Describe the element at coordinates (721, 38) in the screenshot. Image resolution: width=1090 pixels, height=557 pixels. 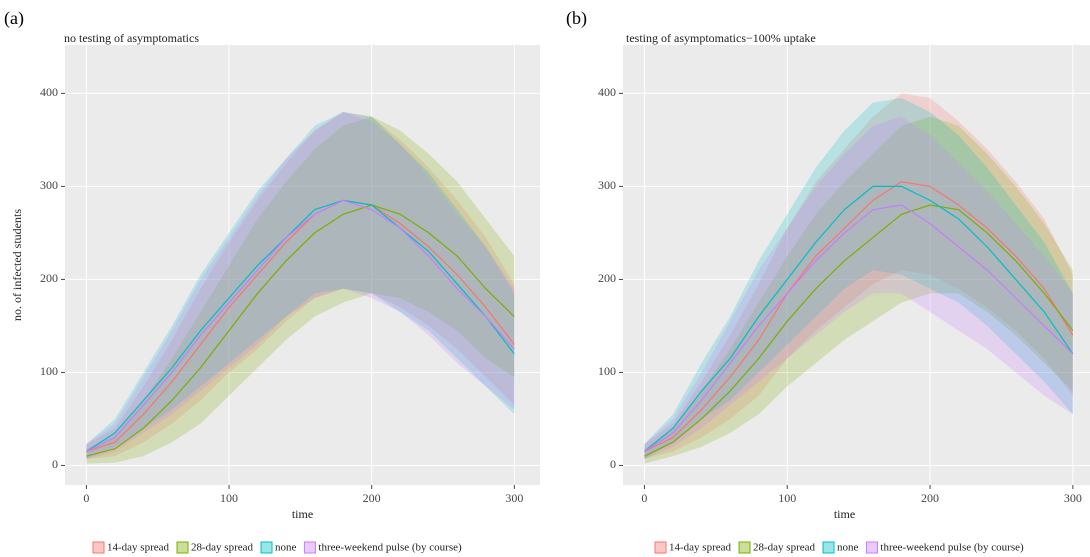
I see `chart-title: testing of asymptomatics−100% uptake` at that location.